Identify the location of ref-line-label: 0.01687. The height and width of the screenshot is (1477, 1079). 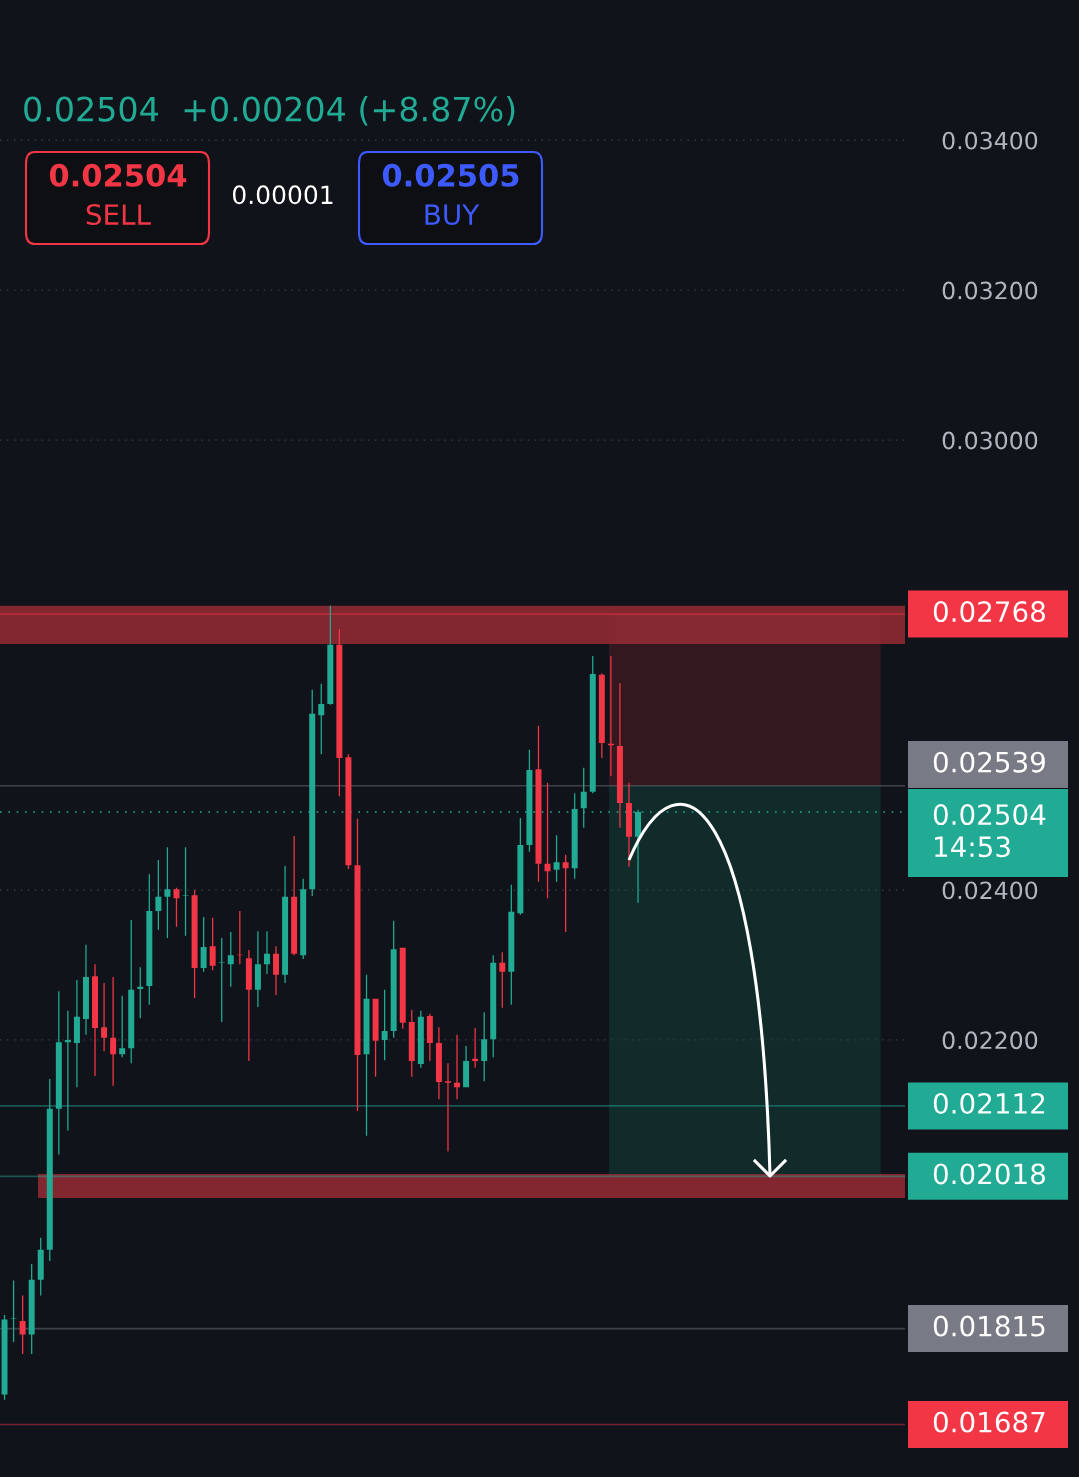
(989, 1422).